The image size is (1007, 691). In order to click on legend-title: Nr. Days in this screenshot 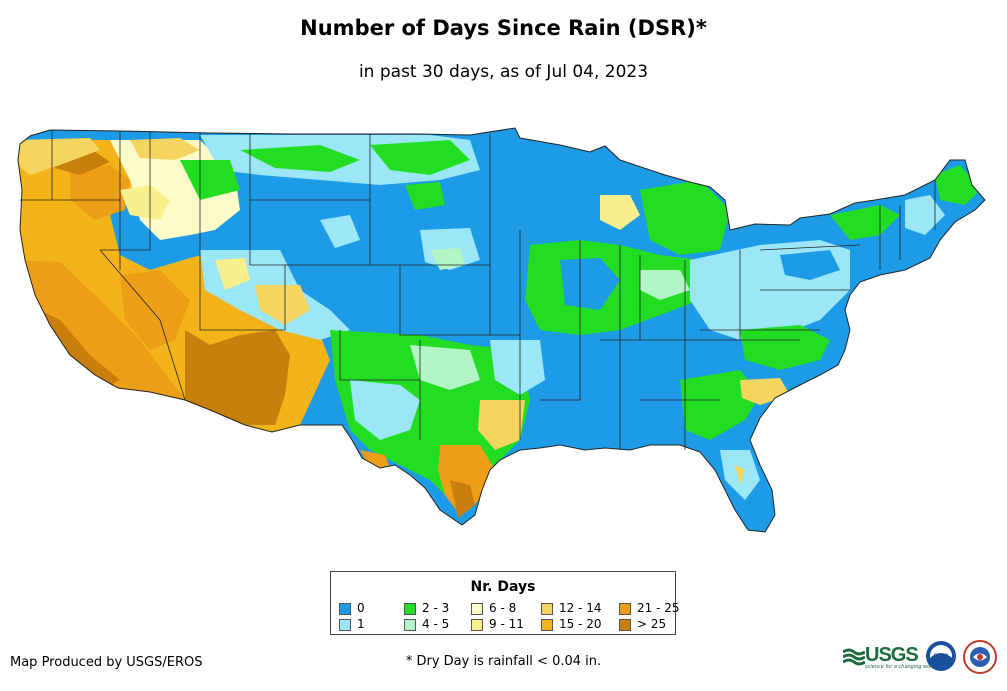, I will do `click(503, 587)`.